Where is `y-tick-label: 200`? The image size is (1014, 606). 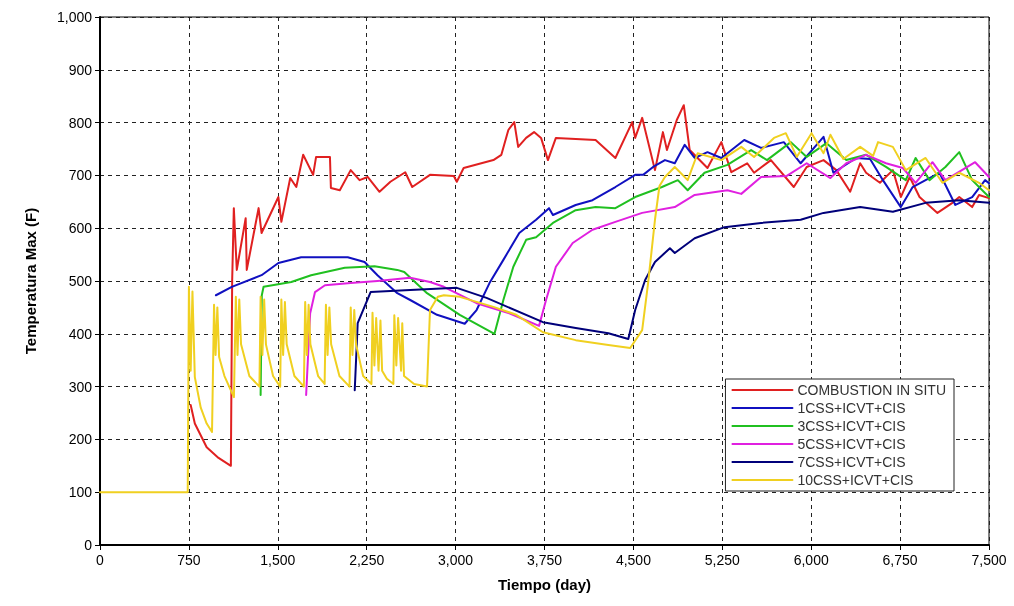 y-tick-label: 200 is located at coordinates (80, 439).